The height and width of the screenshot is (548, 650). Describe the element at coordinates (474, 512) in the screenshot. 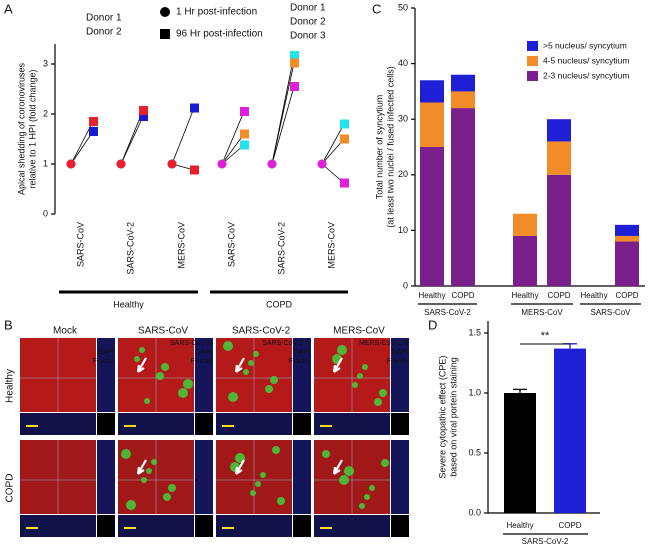

I see `y-tick-label: 0.0` at that location.